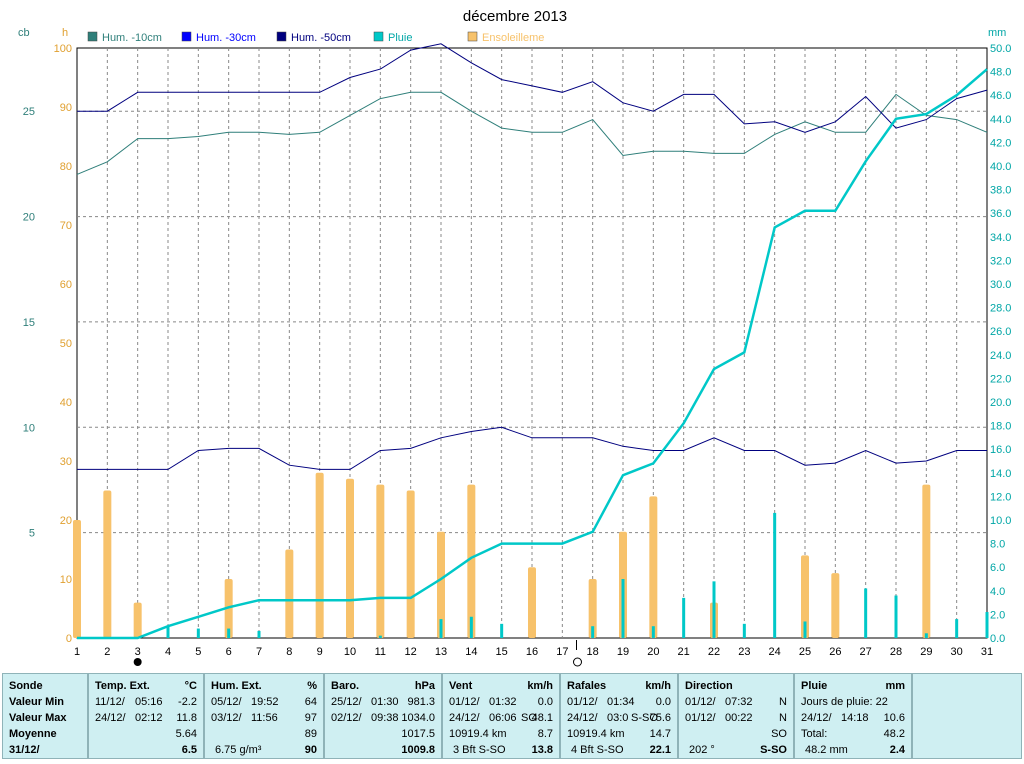 The width and height of the screenshot is (1024, 764). What do you see at coordinates (236, 686) in the screenshot?
I see `hum-header: Hum. Ext.` at bounding box center [236, 686].